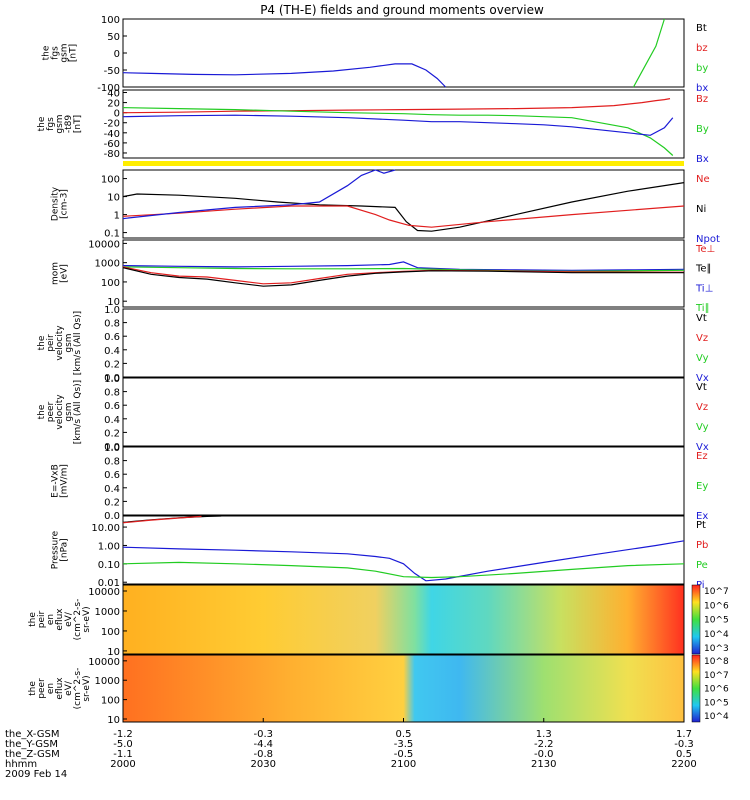  What do you see at coordinates (263, 744) in the screenshot?
I see `x-row-value: -4.4` at bounding box center [263, 744].